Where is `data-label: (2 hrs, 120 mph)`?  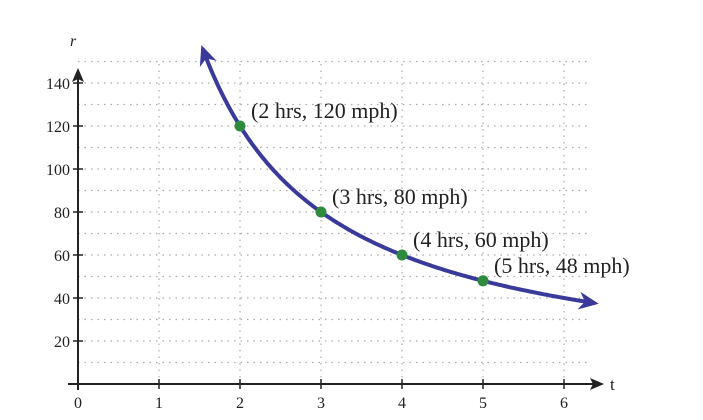 data-label: (2 hrs, 120 mph) is located at coordinates (324, 110).